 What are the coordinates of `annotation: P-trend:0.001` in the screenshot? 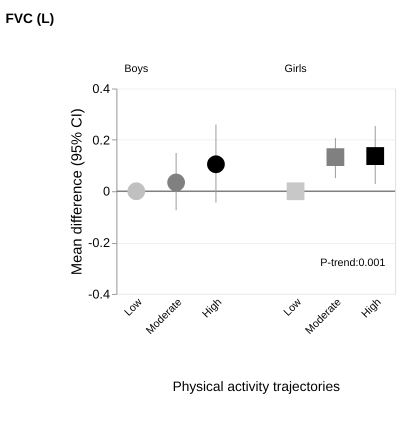 It's located at (353, 263).